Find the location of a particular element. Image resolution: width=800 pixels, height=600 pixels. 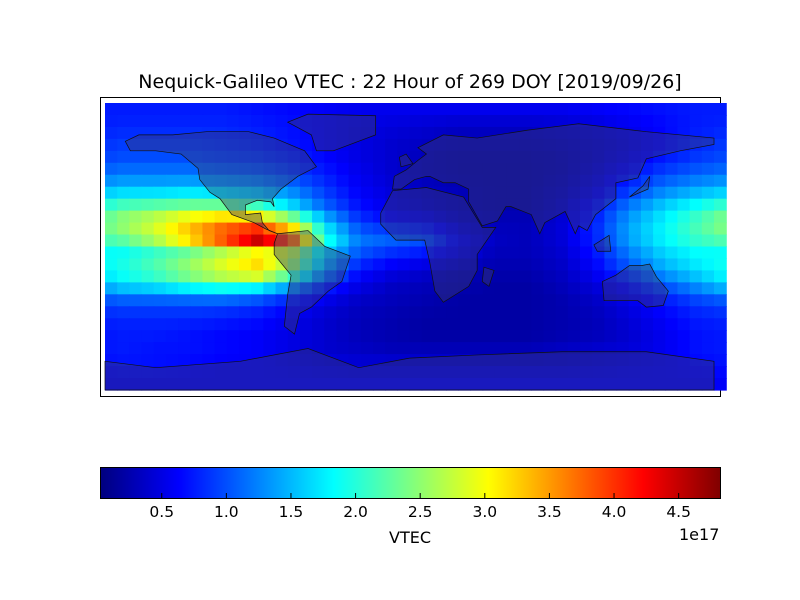

landmass-north-america is located at coordinates (220, 183).